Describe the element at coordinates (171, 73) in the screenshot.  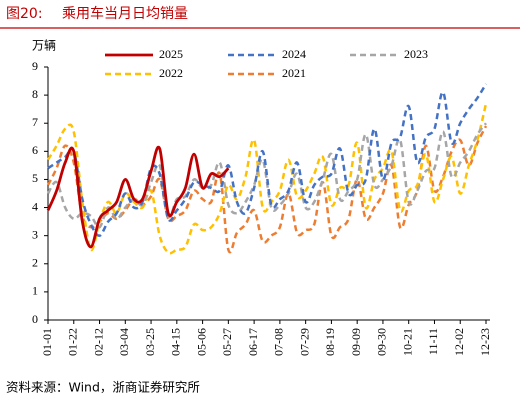
I see `legend-label: 2022` at that location.